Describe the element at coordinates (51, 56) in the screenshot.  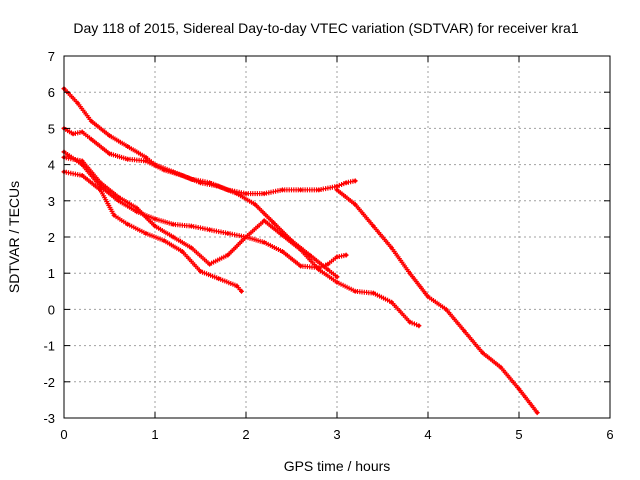
I see `y-tick-label: 7` at that location.